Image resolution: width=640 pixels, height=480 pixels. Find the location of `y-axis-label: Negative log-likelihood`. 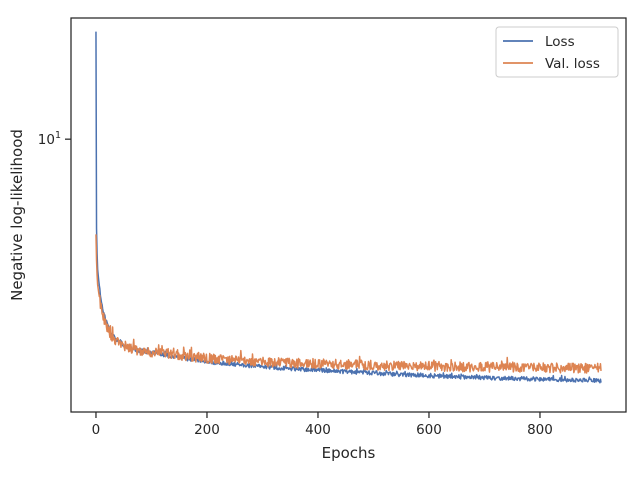

y-axis-label: Negative log-likelihood is located at coordinates (17, 215).